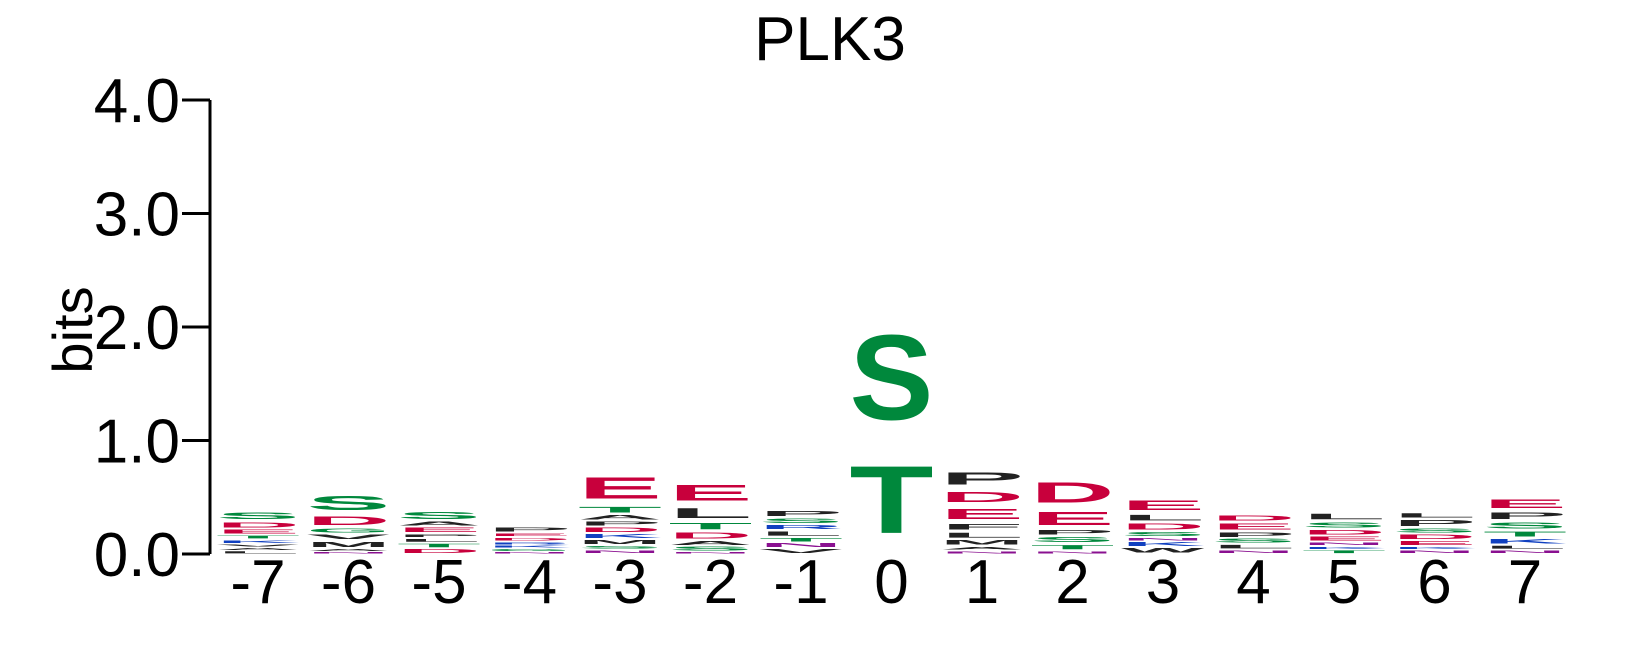 The image size is (1639, 661). I want to click on y-tick-label: 3.0, so click(137, 215).